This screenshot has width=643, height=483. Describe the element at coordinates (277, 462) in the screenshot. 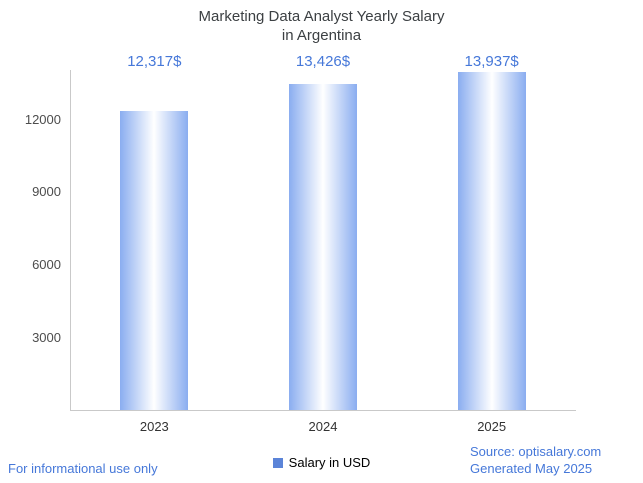

I see `legend-swatch` at that location.